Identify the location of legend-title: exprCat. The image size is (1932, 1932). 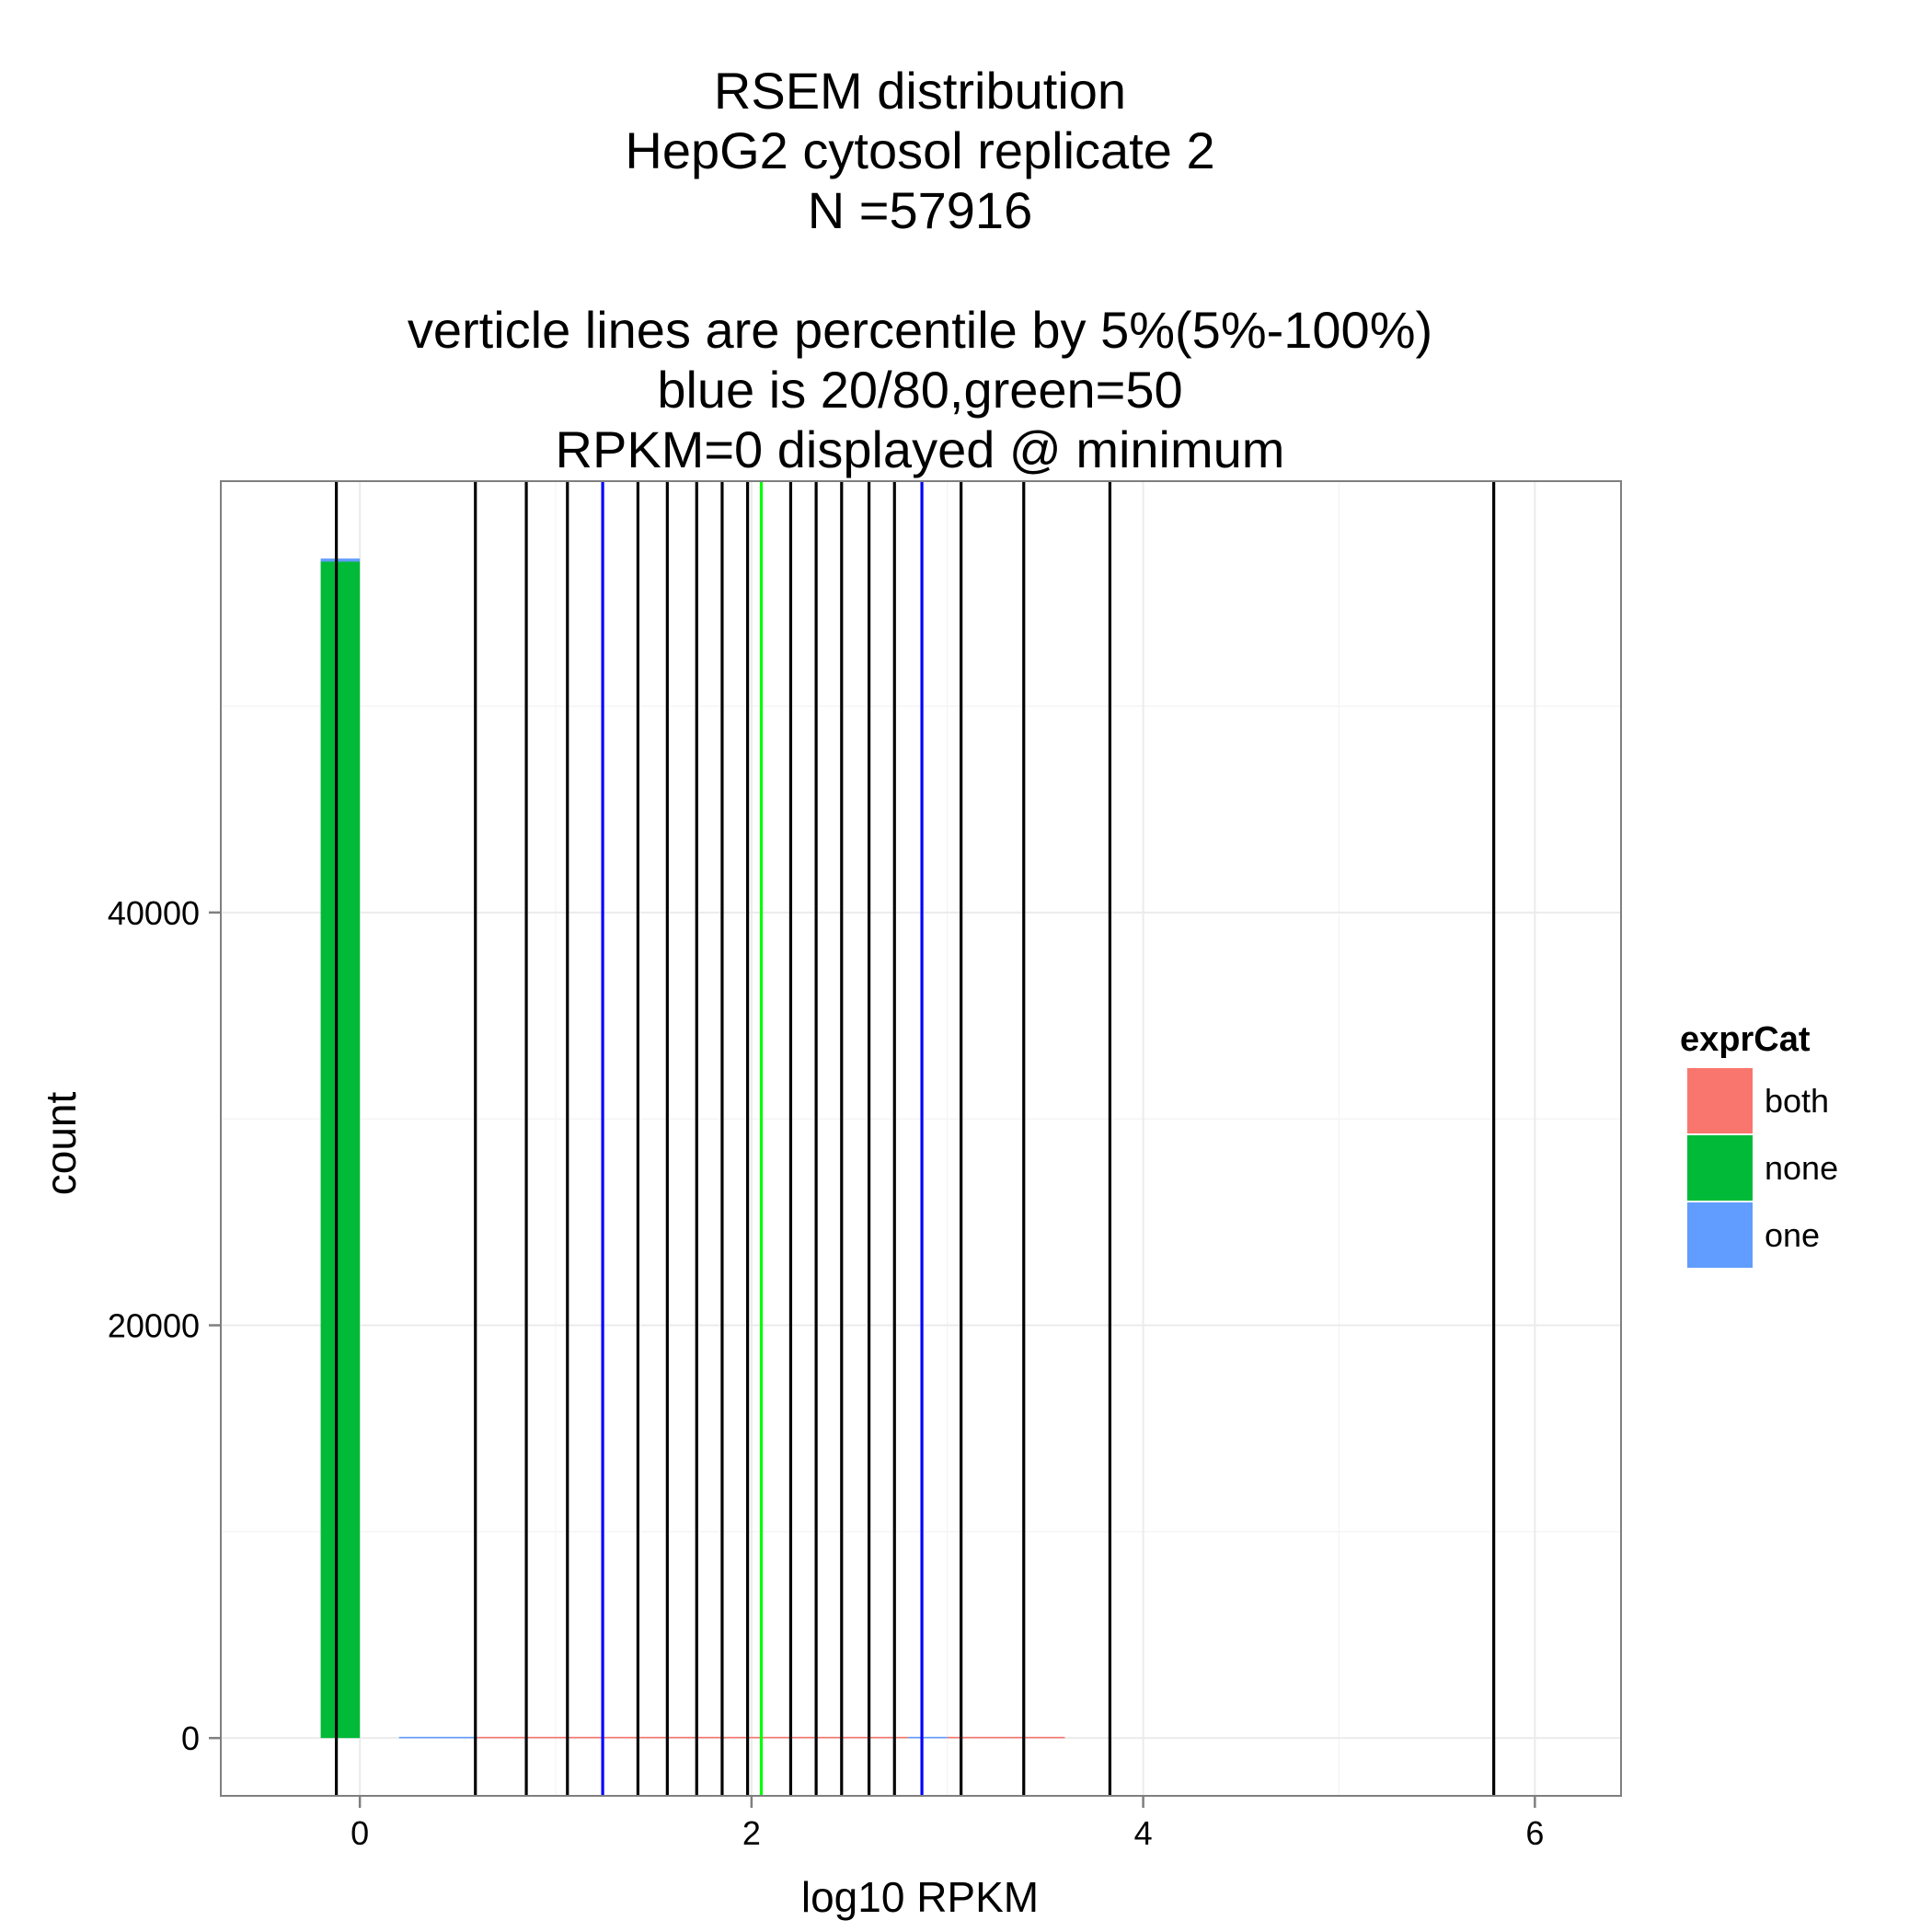
(1745, 1039).